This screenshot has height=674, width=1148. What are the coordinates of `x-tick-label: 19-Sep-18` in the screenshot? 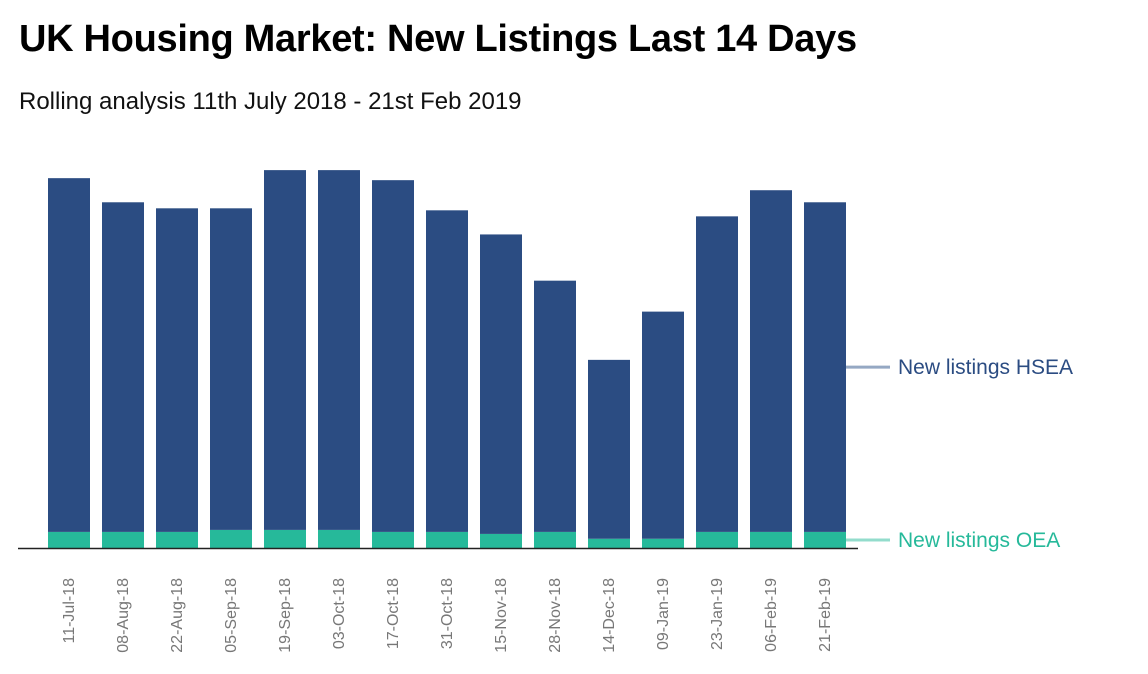 It's located at (285, 615).